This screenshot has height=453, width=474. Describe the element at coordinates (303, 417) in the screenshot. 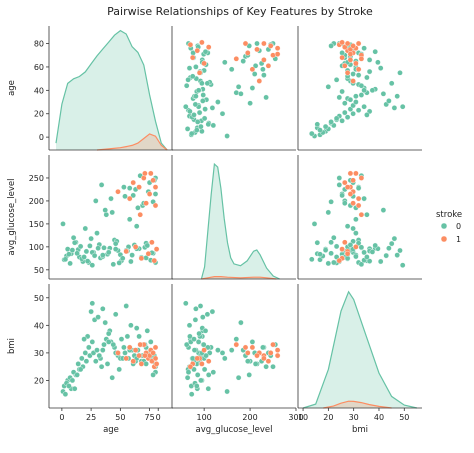

I see `x-tick-label: 10` at that location.